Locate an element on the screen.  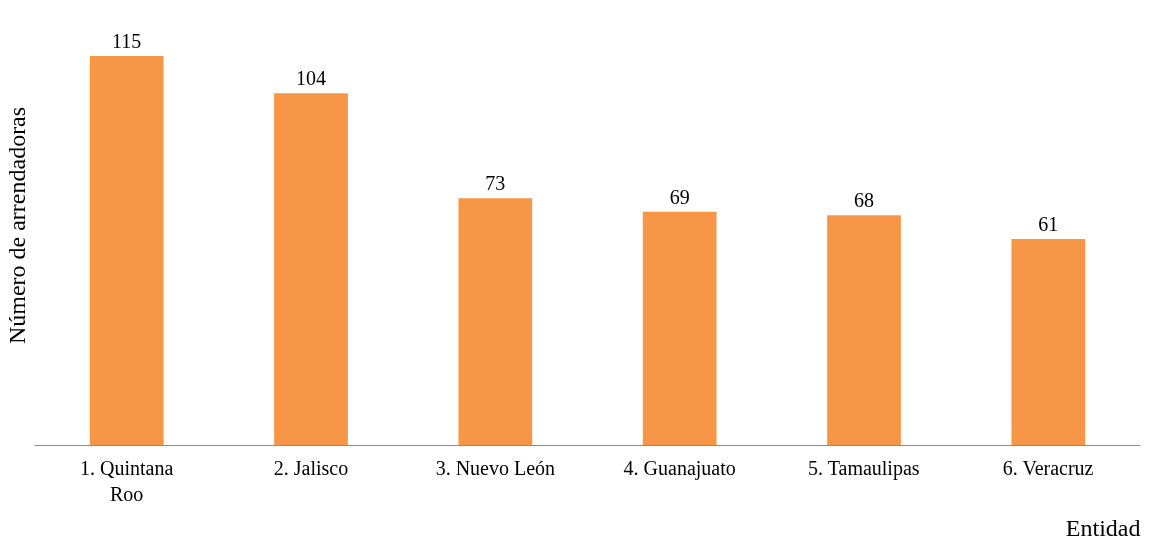
data-label: 61 is located at coordinates (1048, 223).